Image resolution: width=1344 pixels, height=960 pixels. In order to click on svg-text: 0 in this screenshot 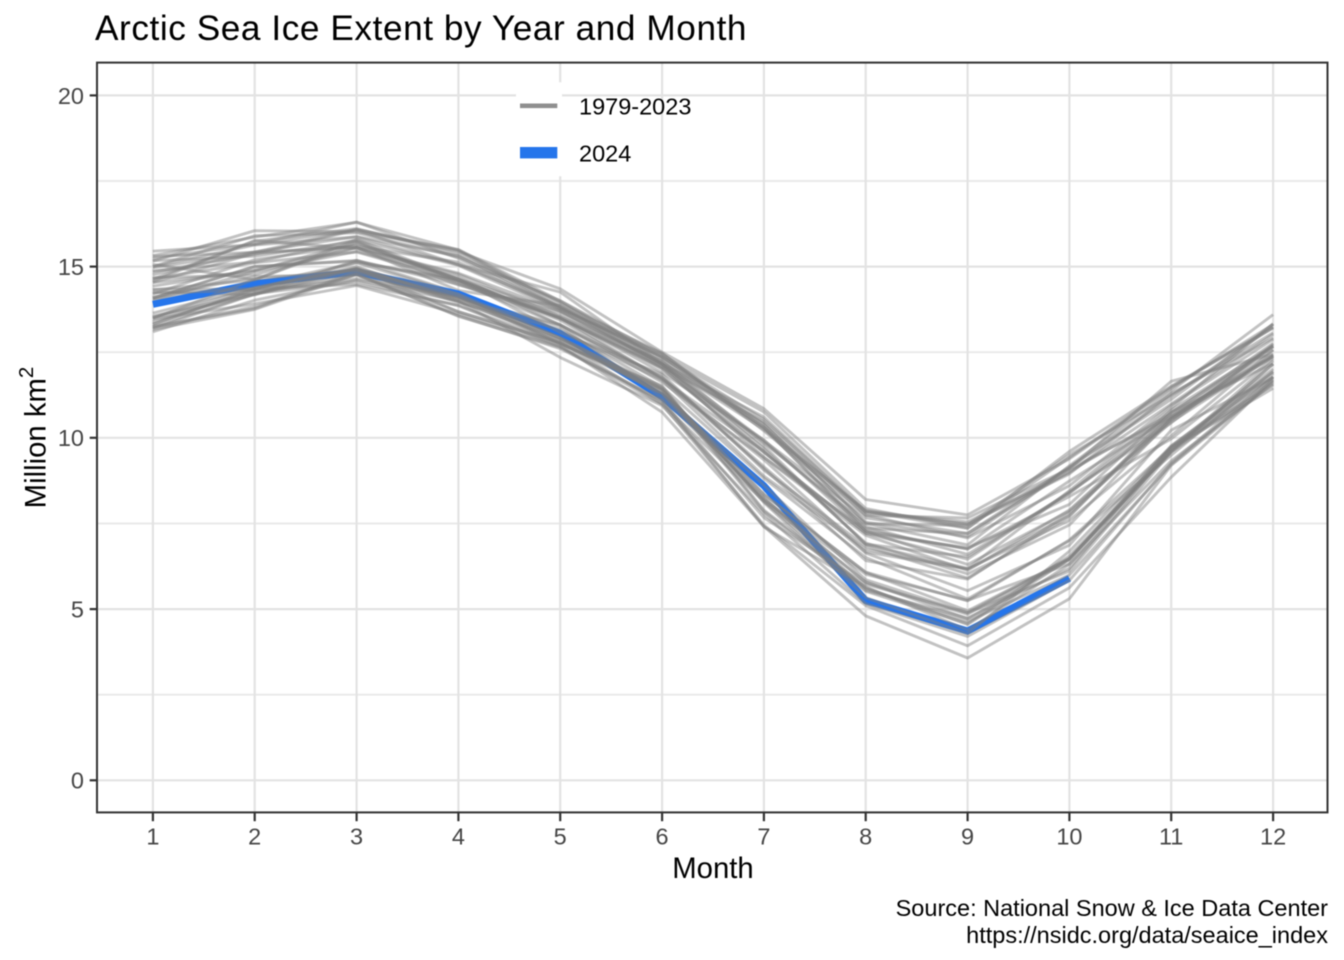, I will do `click(77, 781)`.